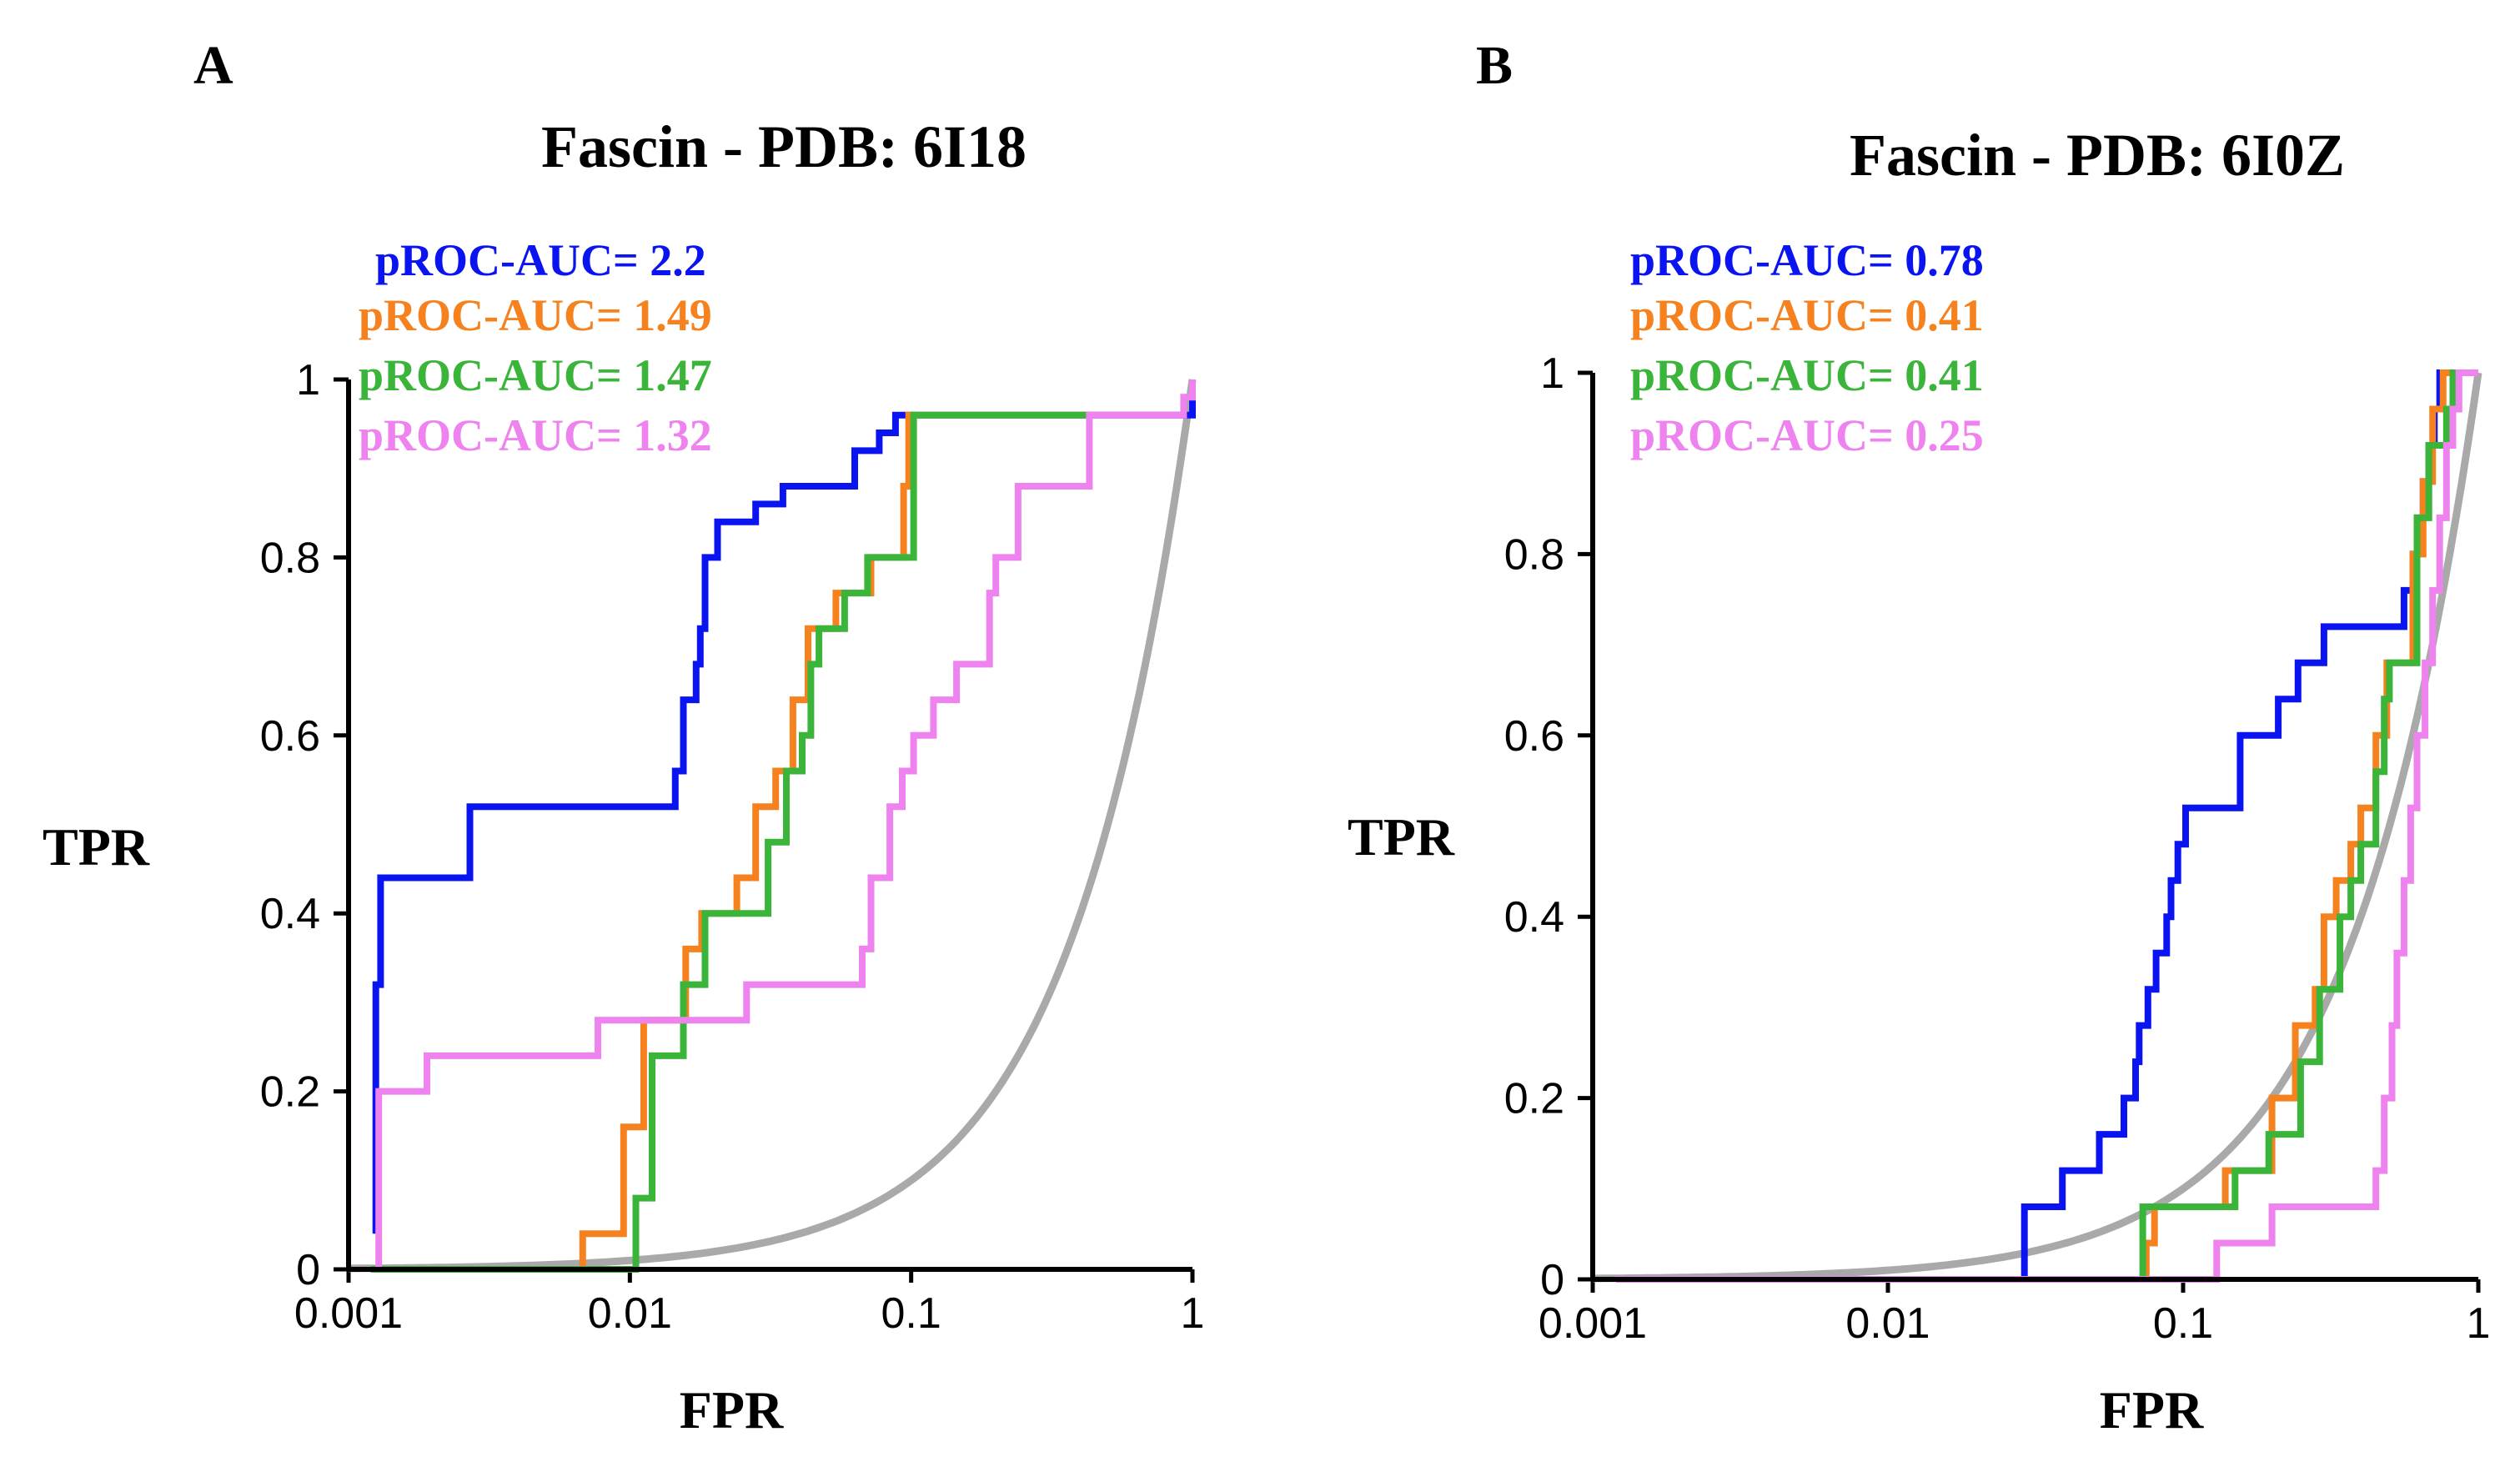 The height and width of the screenshot is (1462, 2520). What do you see at coordinates (1494, 65) in the screenshot?
I see `panel-letter: B` at bounding box center [1494, 65].